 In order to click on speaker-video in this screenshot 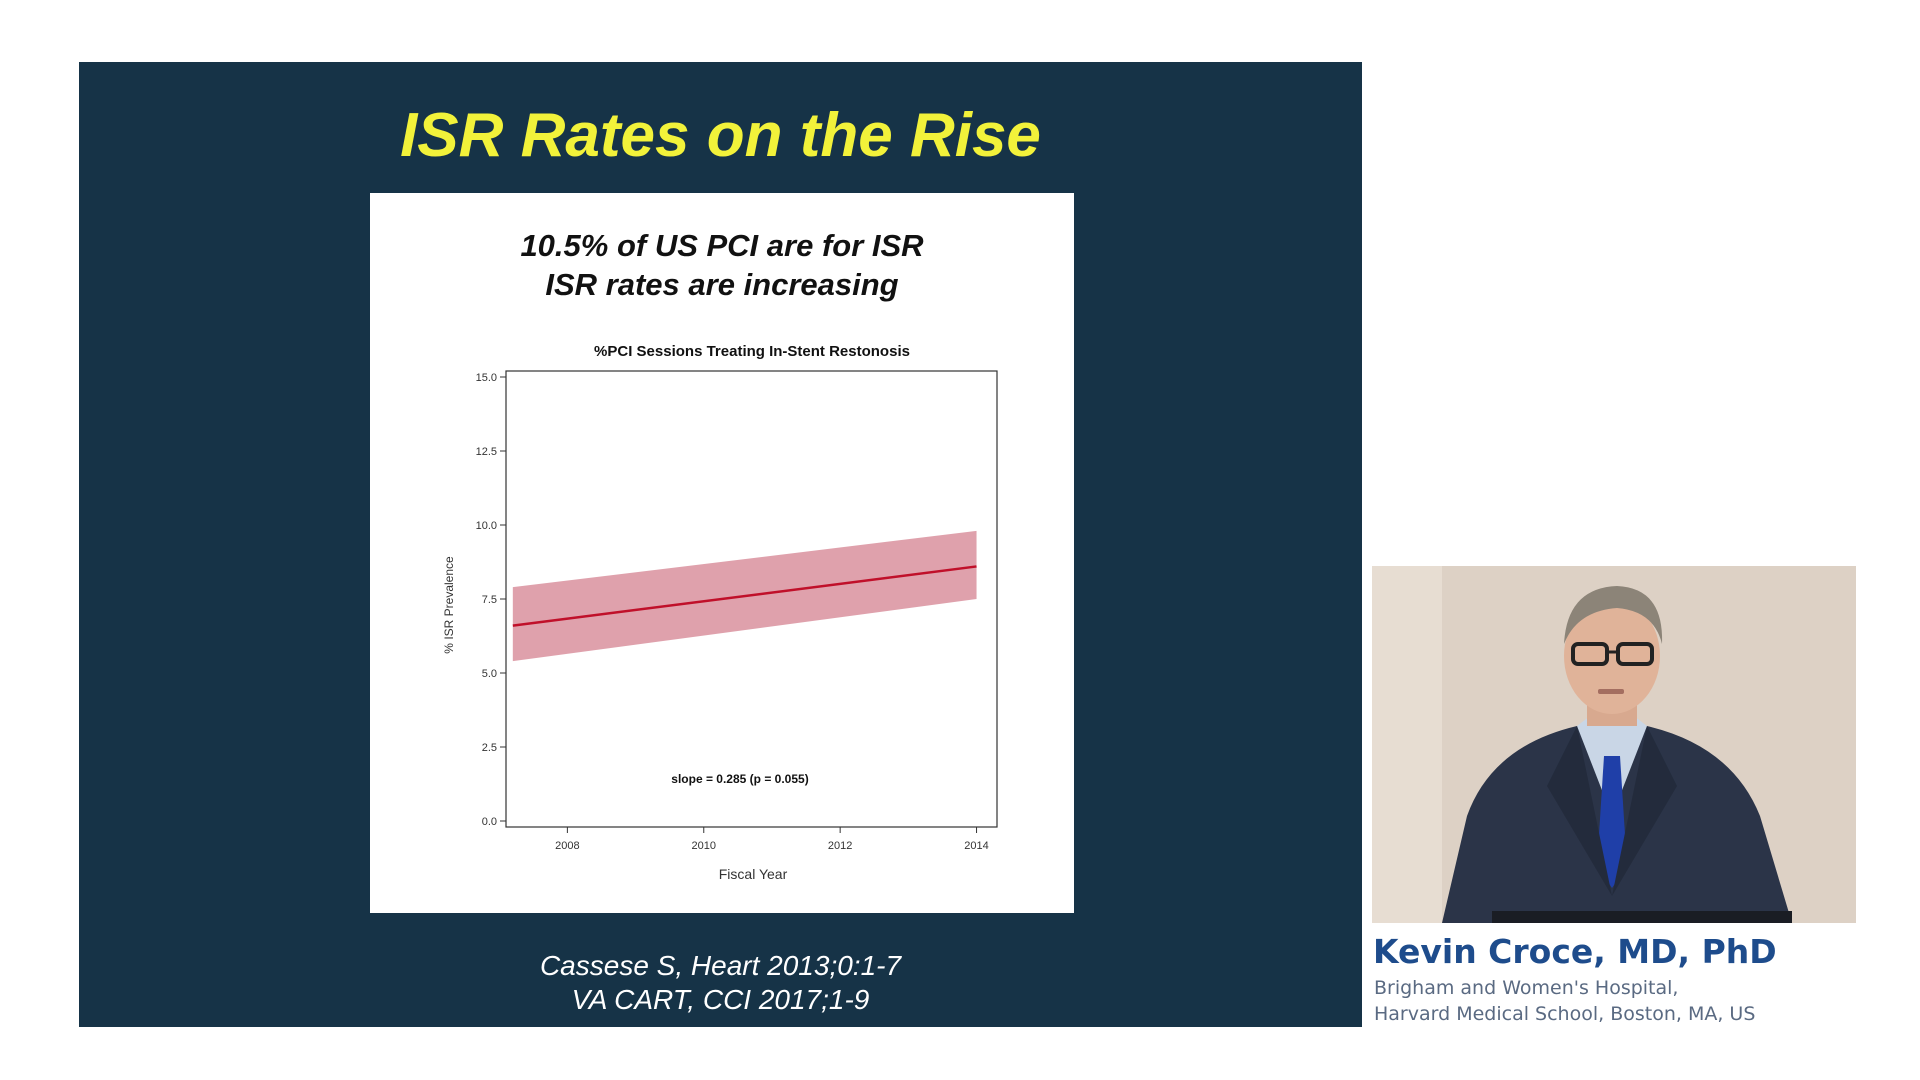, I will do `click(1614, 744)`.